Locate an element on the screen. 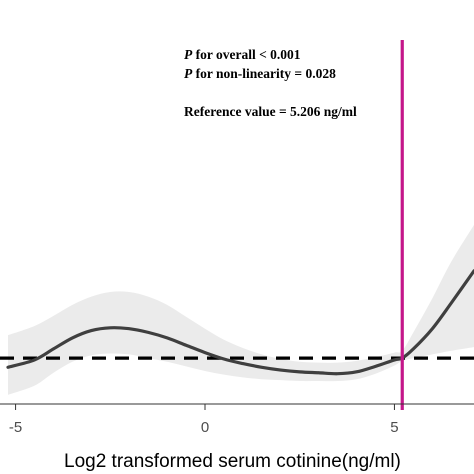 The image size is (474, 474). x-tick-label: 0 is located at coordinates (205, 427).